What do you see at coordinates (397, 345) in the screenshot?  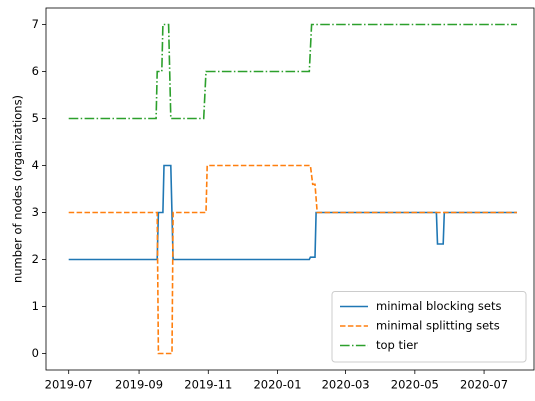 I see `legend-label: top tier` at bounding box center [397, 345].